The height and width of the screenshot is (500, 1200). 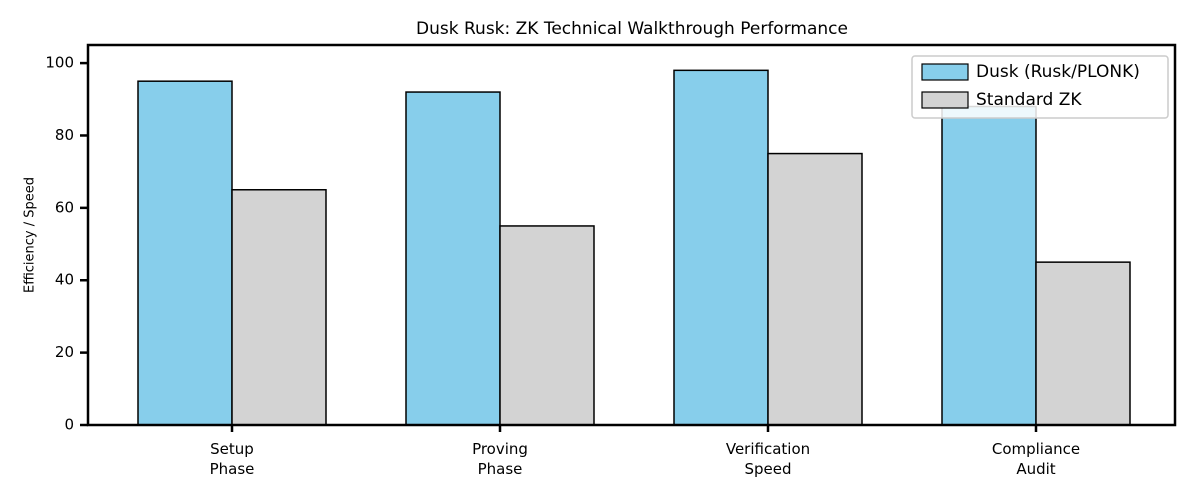 What do you see at coordinates (64, 207) in the screenshot?
I see `y-tick-label: 60` at bounding box center [64, 207].